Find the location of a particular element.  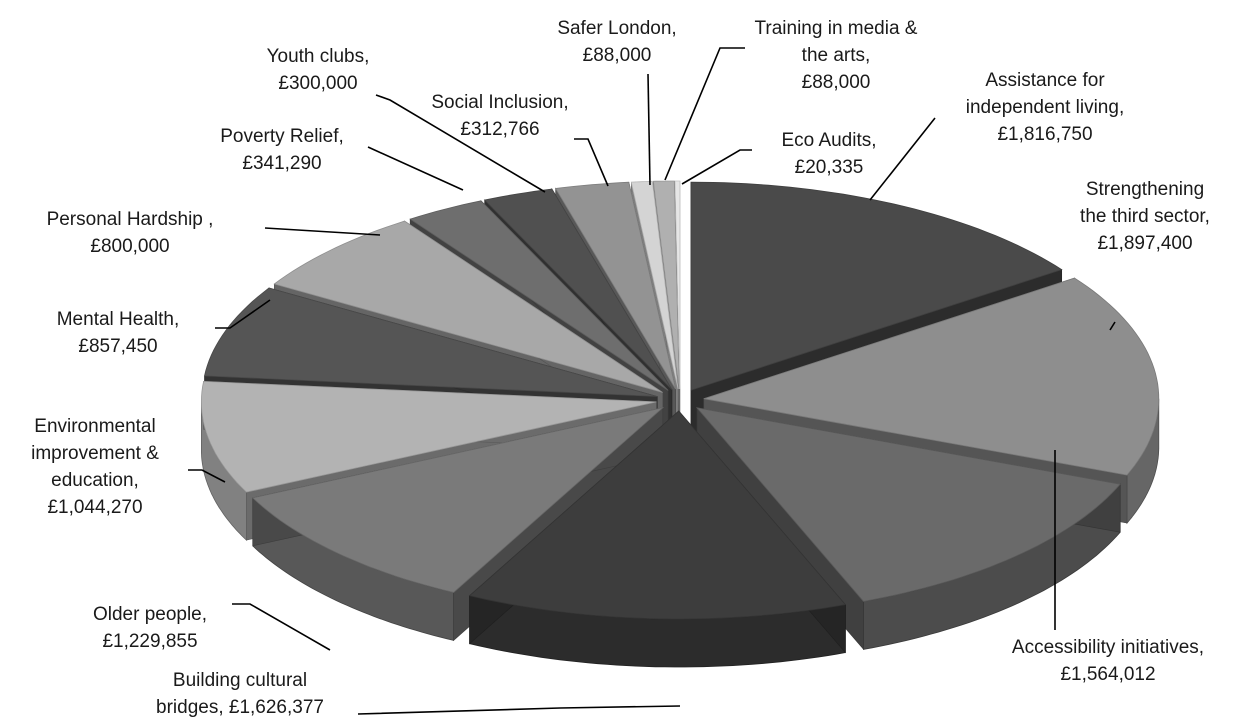

data-label-line: £20,335 is located at coordinates (829, 167).